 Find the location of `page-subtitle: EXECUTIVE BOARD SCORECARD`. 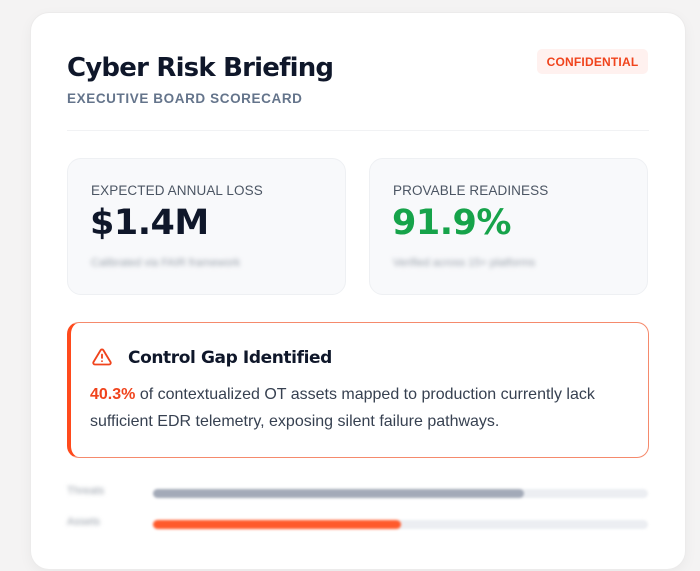

page-subtitle: EXECUTIVE BOARD SCORECARD is located at coordinates (185, 98).